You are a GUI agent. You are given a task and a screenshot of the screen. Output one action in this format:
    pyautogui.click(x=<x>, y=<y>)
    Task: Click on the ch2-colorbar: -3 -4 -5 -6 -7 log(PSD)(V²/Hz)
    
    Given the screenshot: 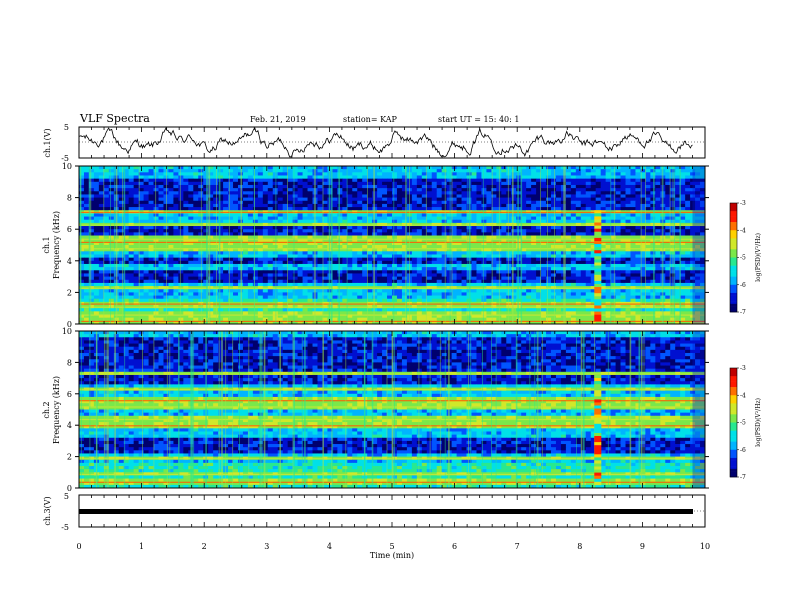 What is the action you would take?
    pyautogui.click(x=745, y=423)
    